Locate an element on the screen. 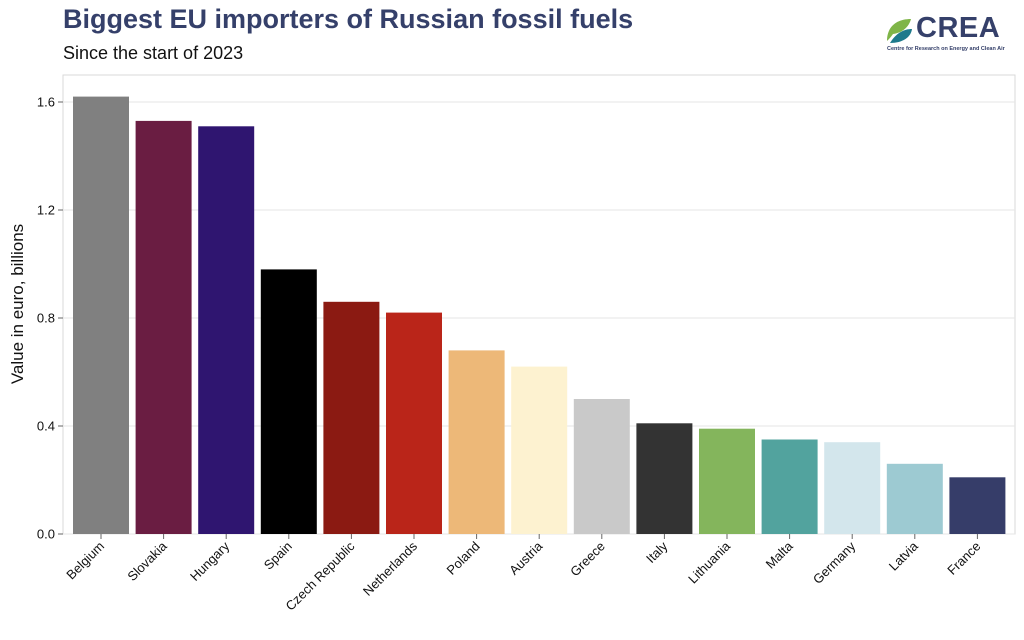 The width and height of the screenshot is (1024, 640). x-tick-label: Netherlands is located at coordinates (390, 568).